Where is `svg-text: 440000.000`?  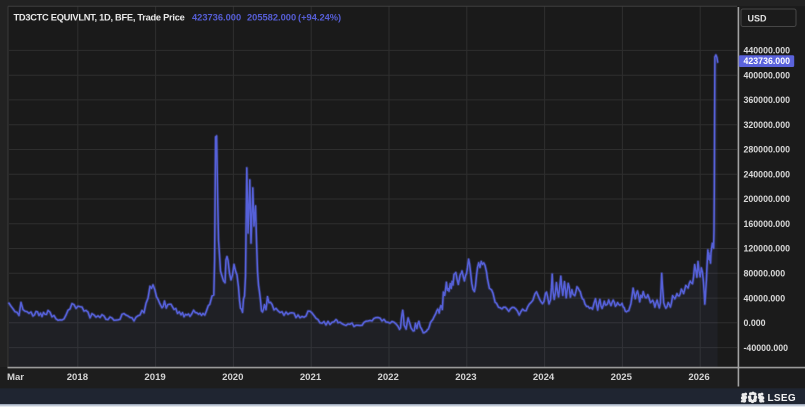
svg-text: 440000.000 is located at coordinates (767, 51).